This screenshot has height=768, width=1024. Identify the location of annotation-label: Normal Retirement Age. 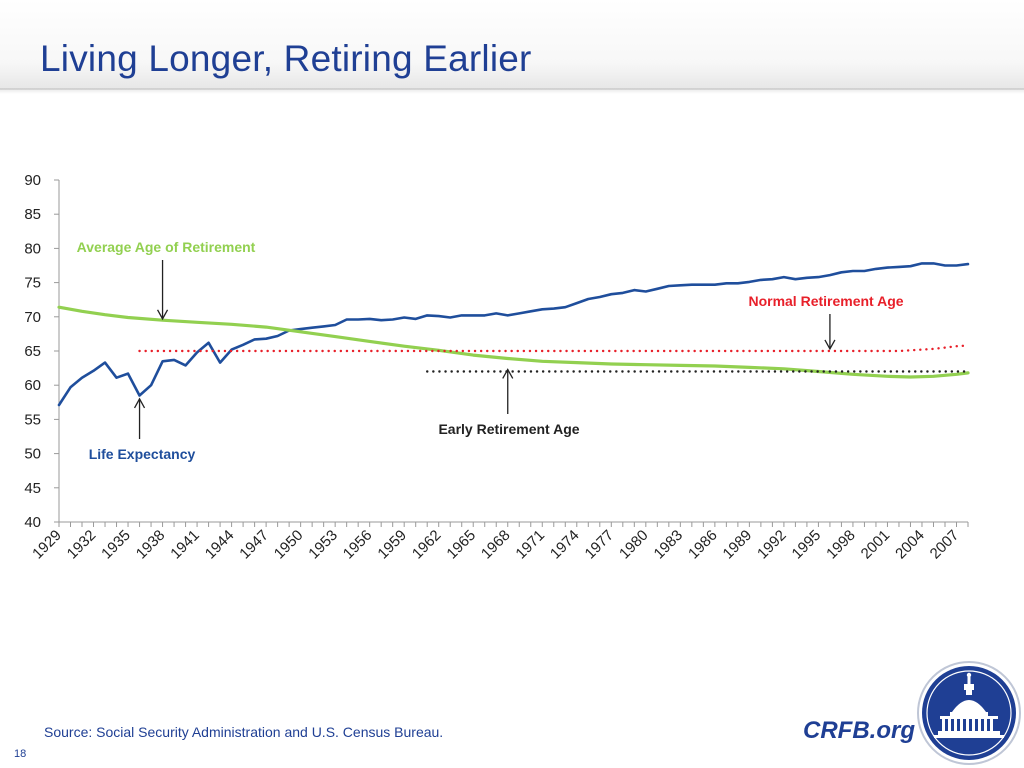
(825, 301).